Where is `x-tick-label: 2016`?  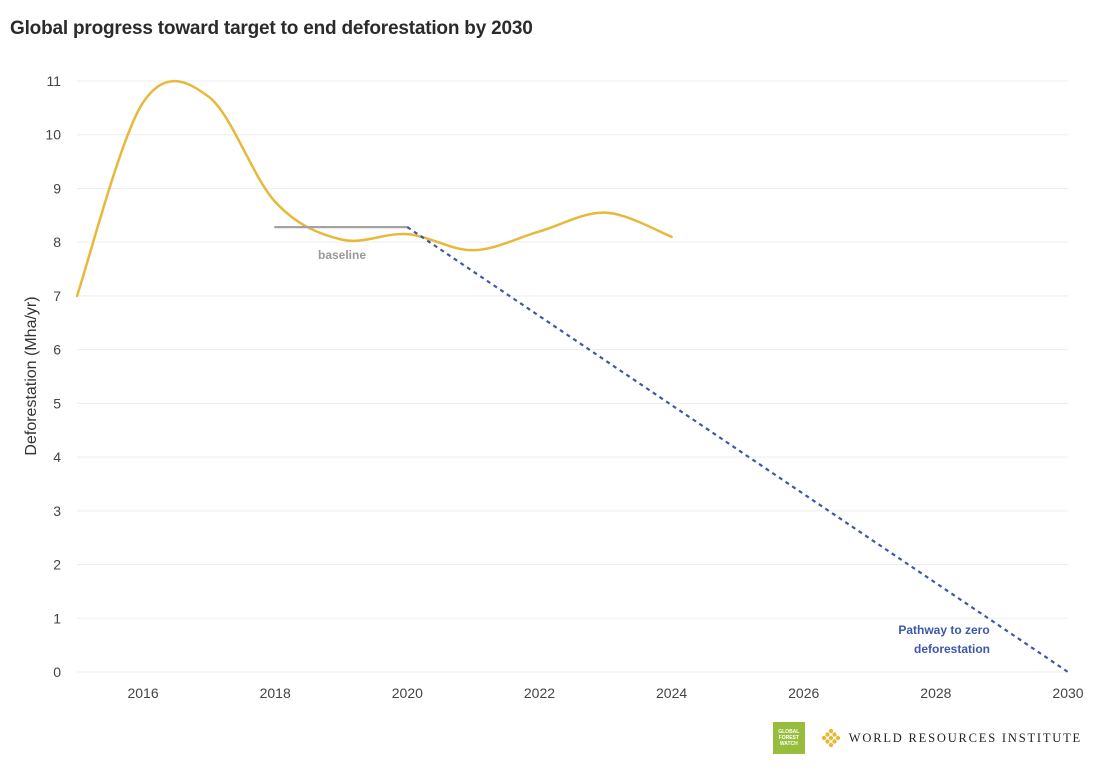
x-tick-label: 2016 is located at coordinates (142, 693).